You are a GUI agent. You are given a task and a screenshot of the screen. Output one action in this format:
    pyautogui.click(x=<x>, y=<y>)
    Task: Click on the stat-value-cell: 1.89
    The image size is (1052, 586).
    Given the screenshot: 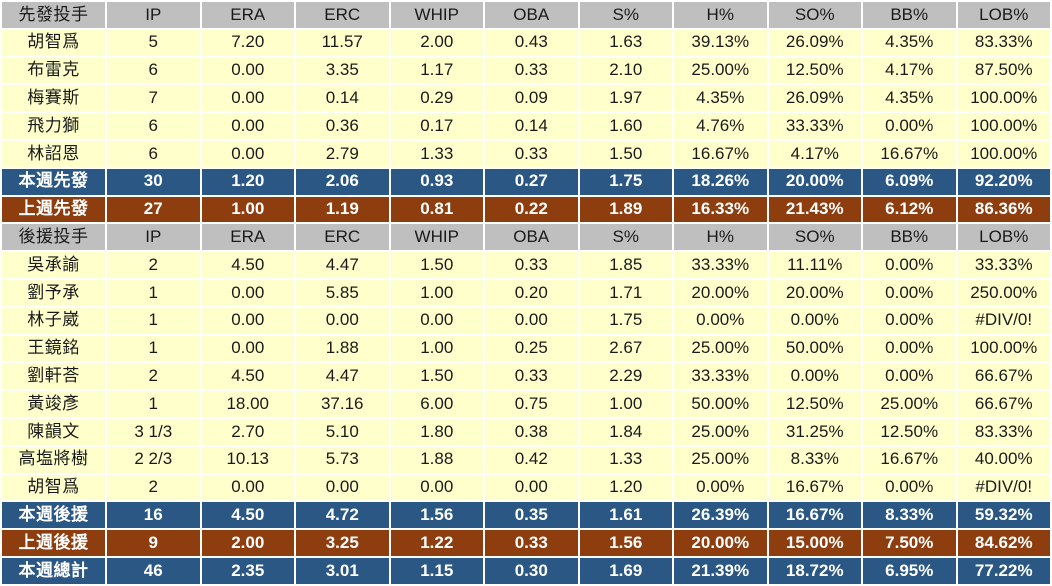 What is the action you would take?
    pyautogui.click(x=625, y=209)
    